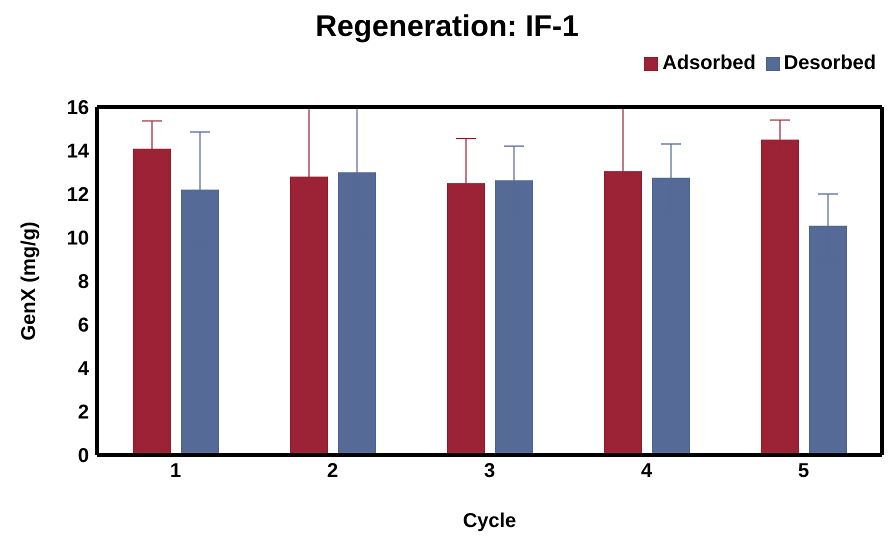 This screenshot has width=894, height=543. Describe the element at coordinates (830, 63) in the screenshot. I see `legend-label: Desorbed` at that location.